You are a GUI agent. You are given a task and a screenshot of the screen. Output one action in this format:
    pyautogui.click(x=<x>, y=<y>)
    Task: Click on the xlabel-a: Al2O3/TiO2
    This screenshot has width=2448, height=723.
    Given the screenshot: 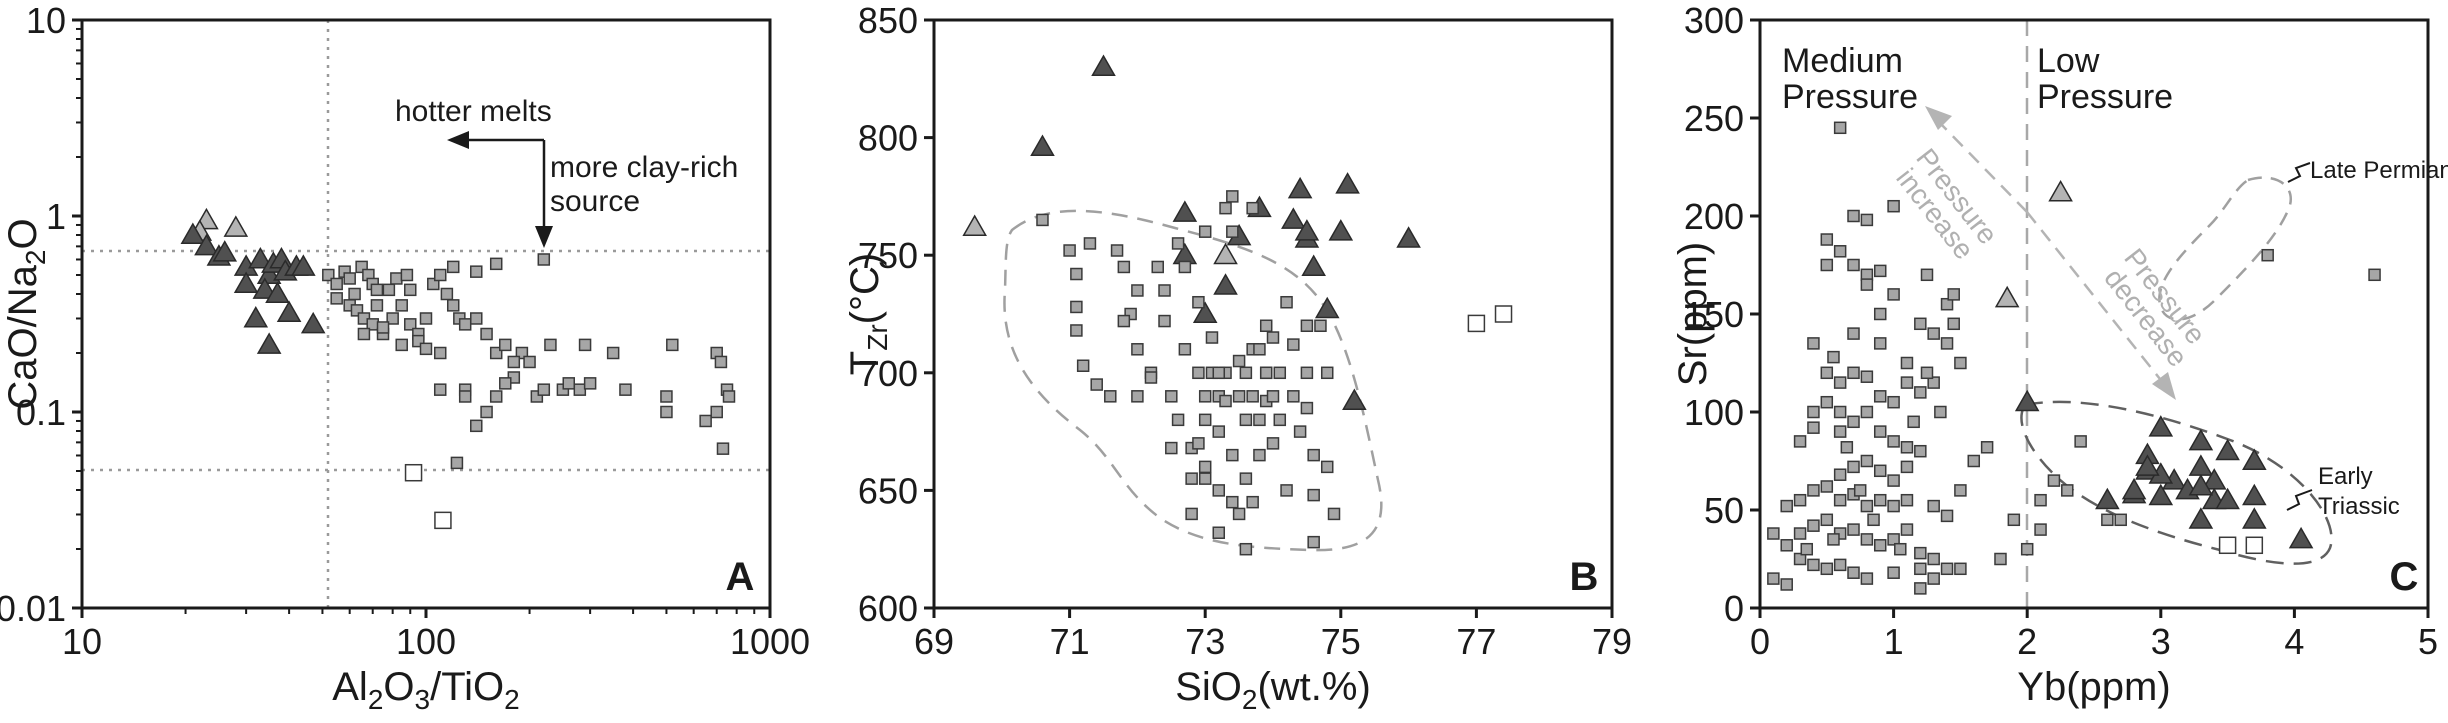 What is the action you would take?
    pyautogui.click(x=426, y=690)
    